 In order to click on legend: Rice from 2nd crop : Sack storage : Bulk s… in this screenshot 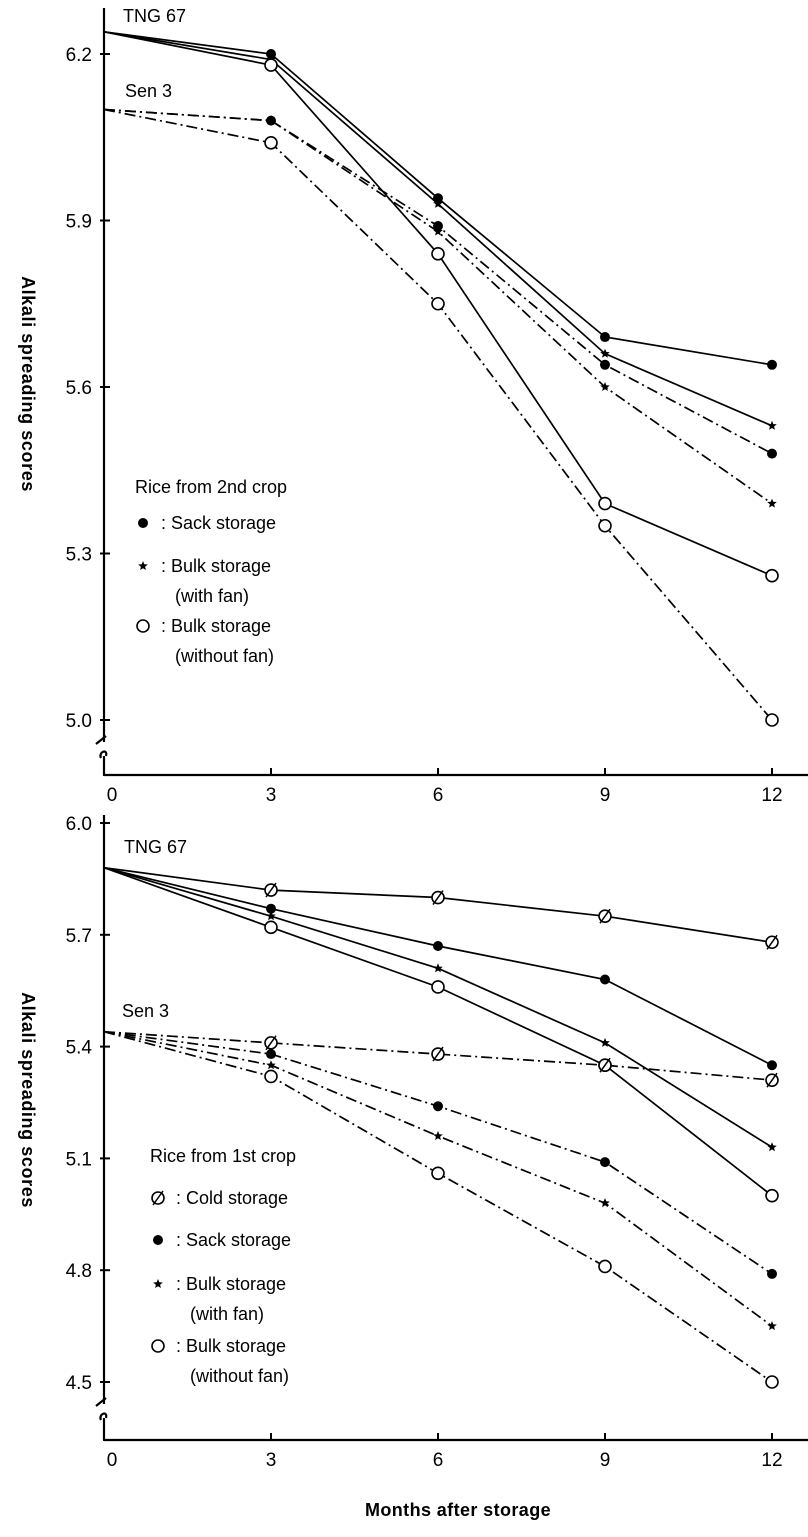, I will do `click(211, 571)`.